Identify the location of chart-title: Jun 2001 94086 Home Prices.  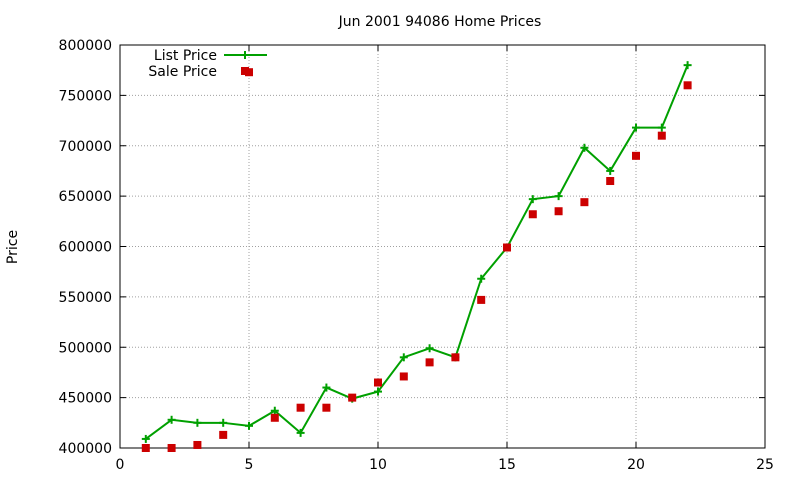
(440, 22).